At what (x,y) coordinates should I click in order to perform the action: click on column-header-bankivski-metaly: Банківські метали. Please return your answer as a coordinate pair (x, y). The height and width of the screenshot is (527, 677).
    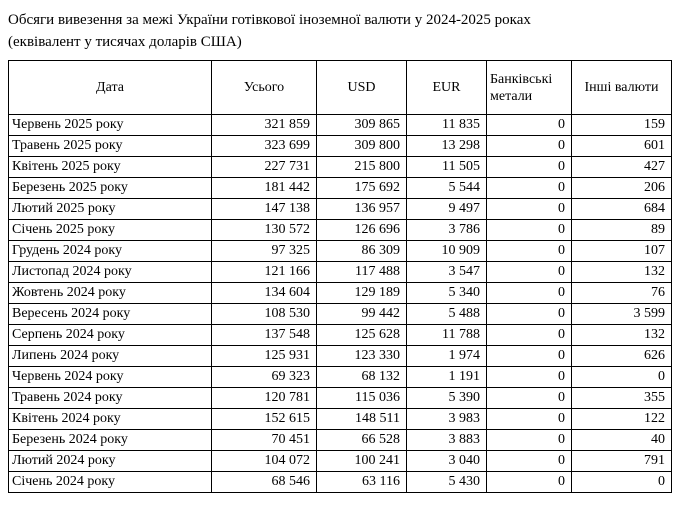
    Looking at the image, I should click on (529, 87).